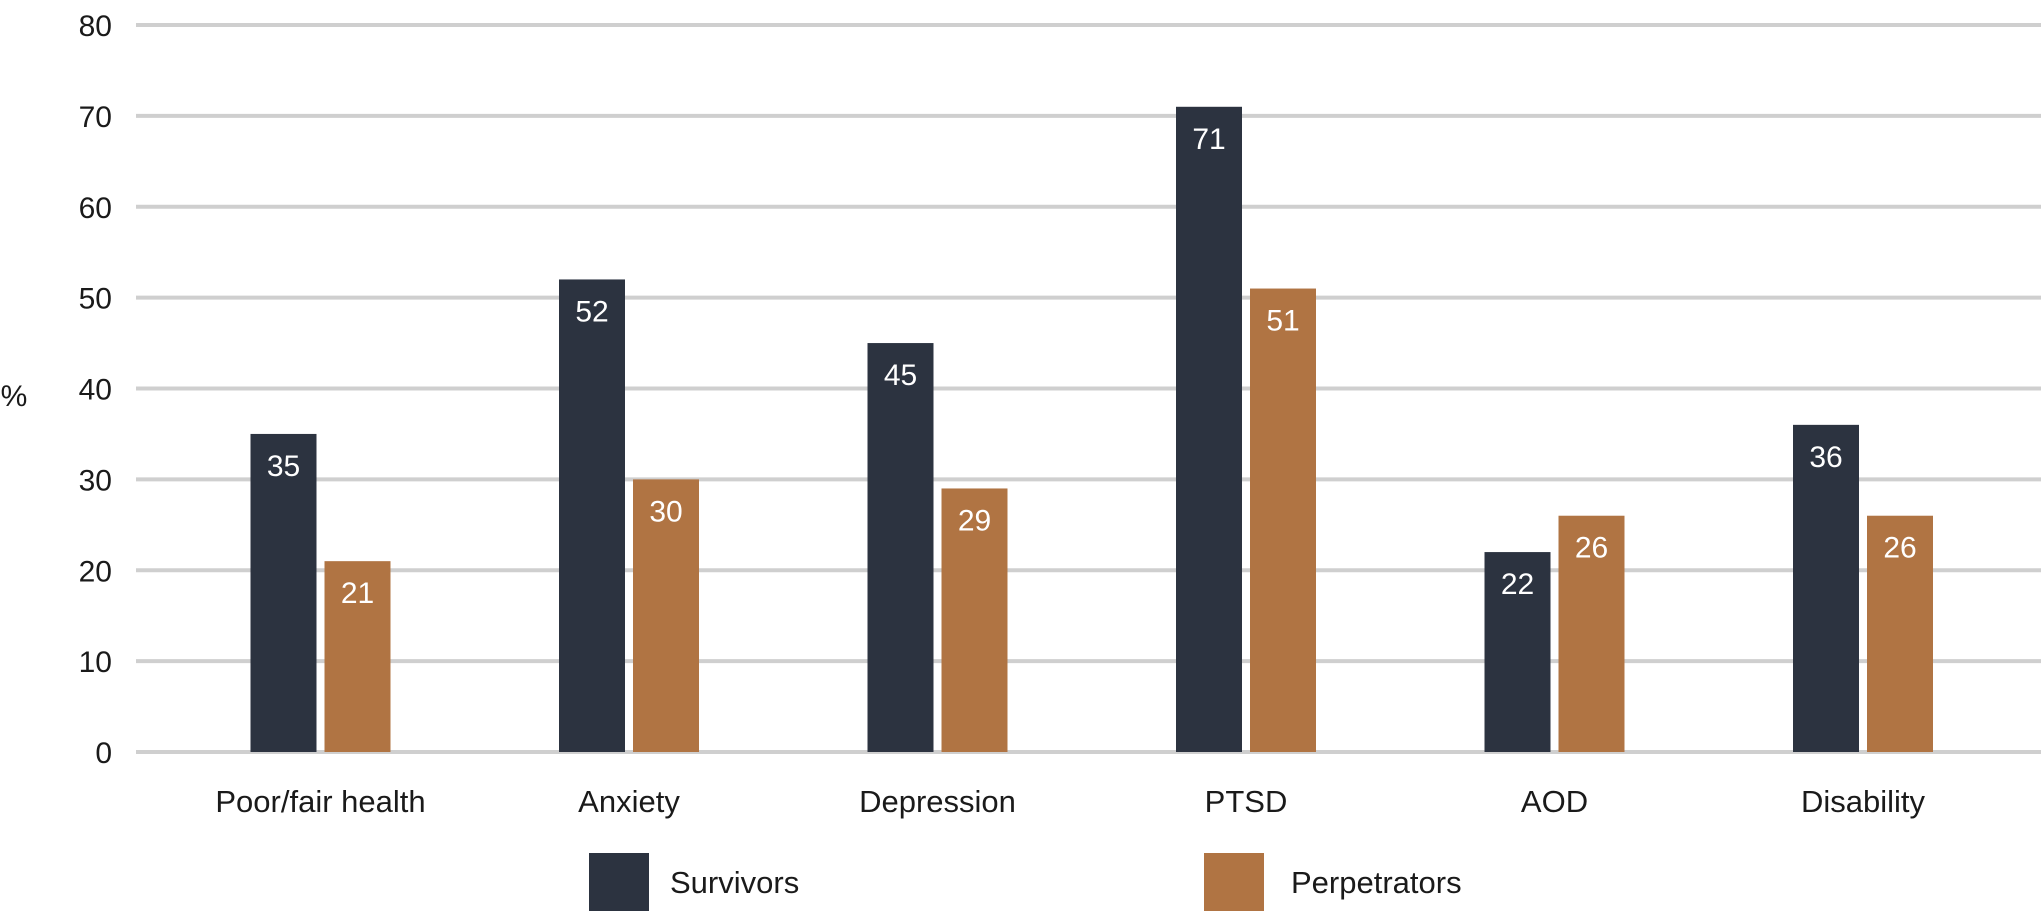  What do you see at coordinates (937, 801) in the screenshot?
I see `x-category-label: Depression` at bounding box center [937, 801].